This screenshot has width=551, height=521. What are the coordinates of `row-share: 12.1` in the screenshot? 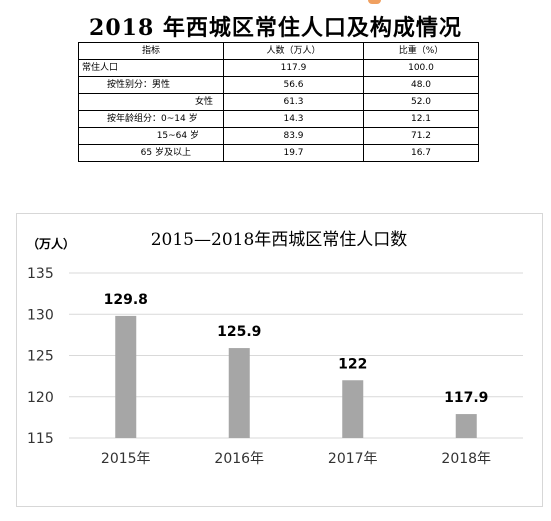 It's located at (421, 119).